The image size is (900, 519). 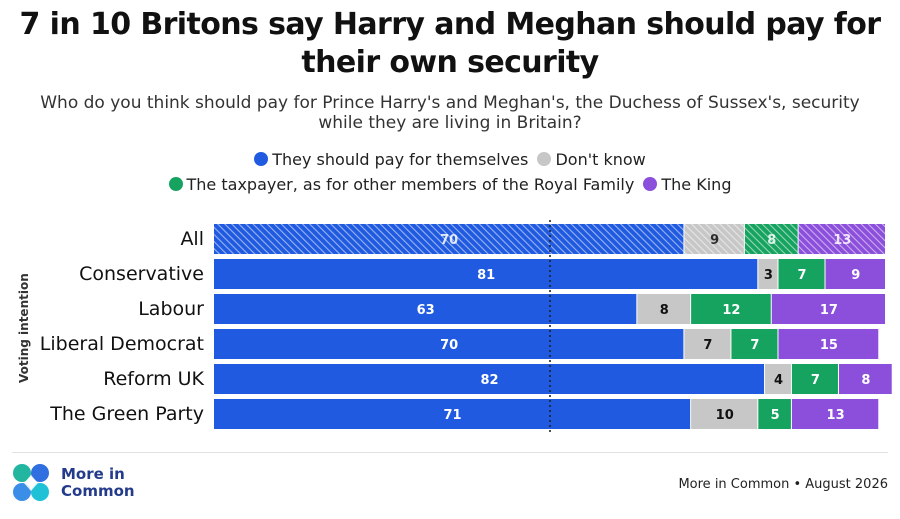 I want to click on data-label-all-dont-know: 9, so click(x=714, y=240).